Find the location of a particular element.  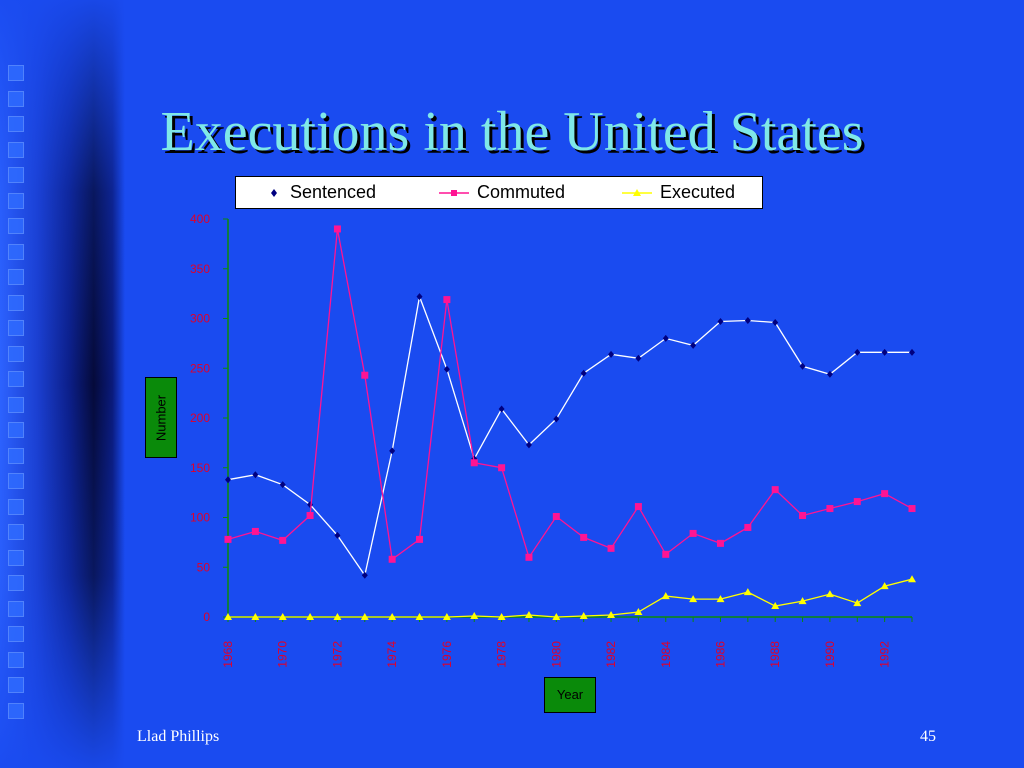

y-axis-label: Number is located at coordinates (161, 417).